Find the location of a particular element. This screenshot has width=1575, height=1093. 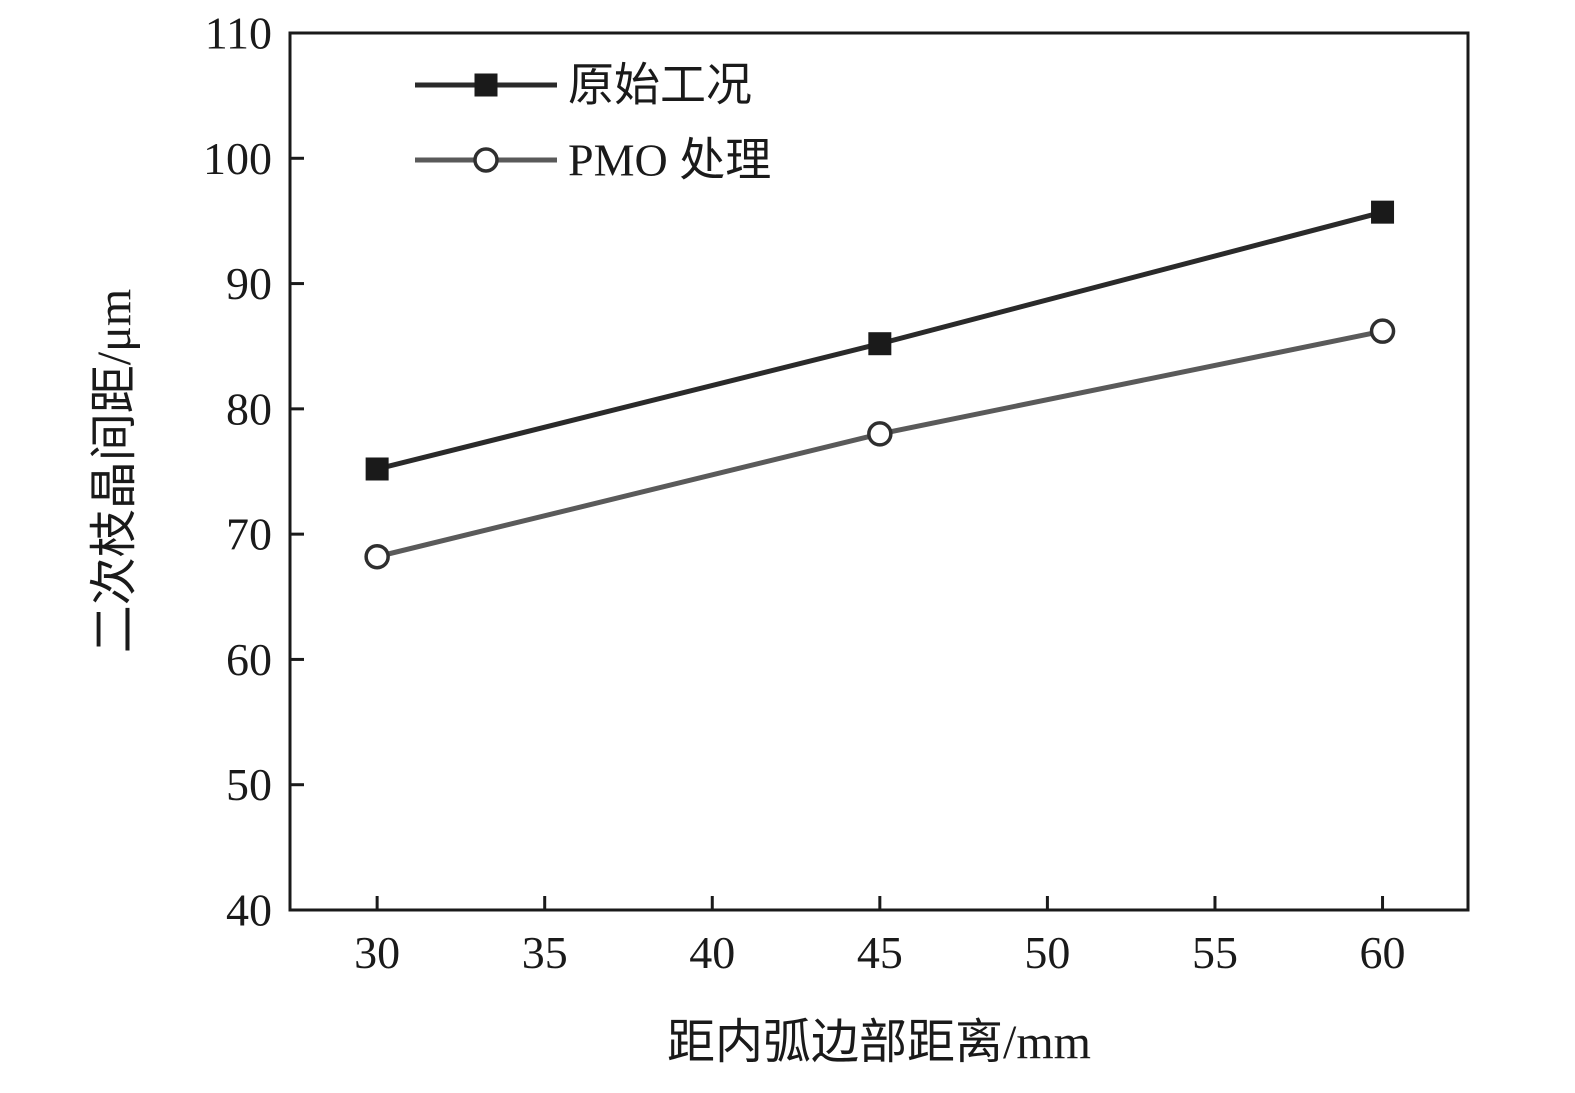

y-tick-label: 70 is located at coordinates (249, 534).